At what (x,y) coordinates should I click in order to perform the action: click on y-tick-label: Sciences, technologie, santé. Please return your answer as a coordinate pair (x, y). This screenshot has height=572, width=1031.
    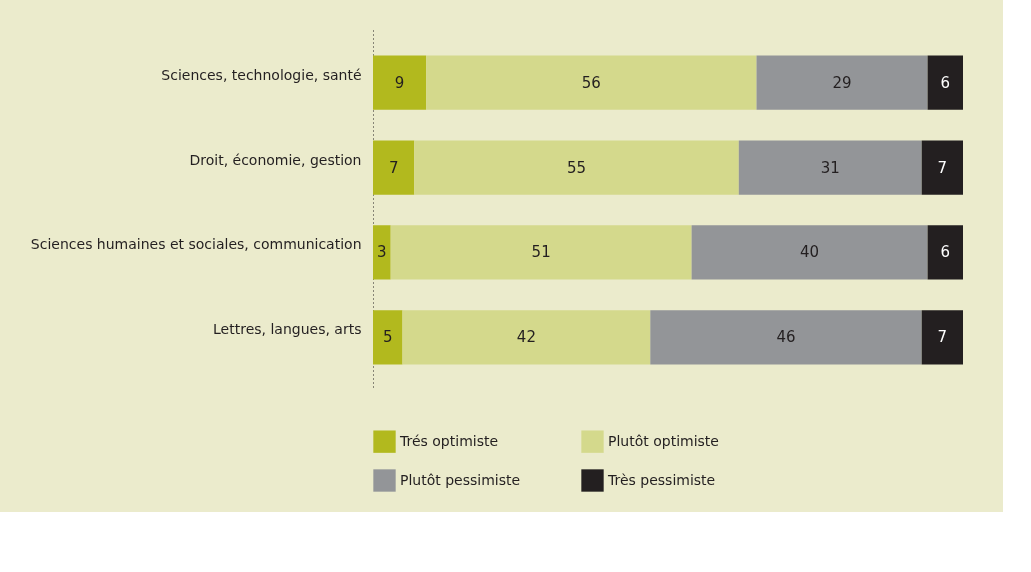
    Looking at the image, I should click on (261, 74).